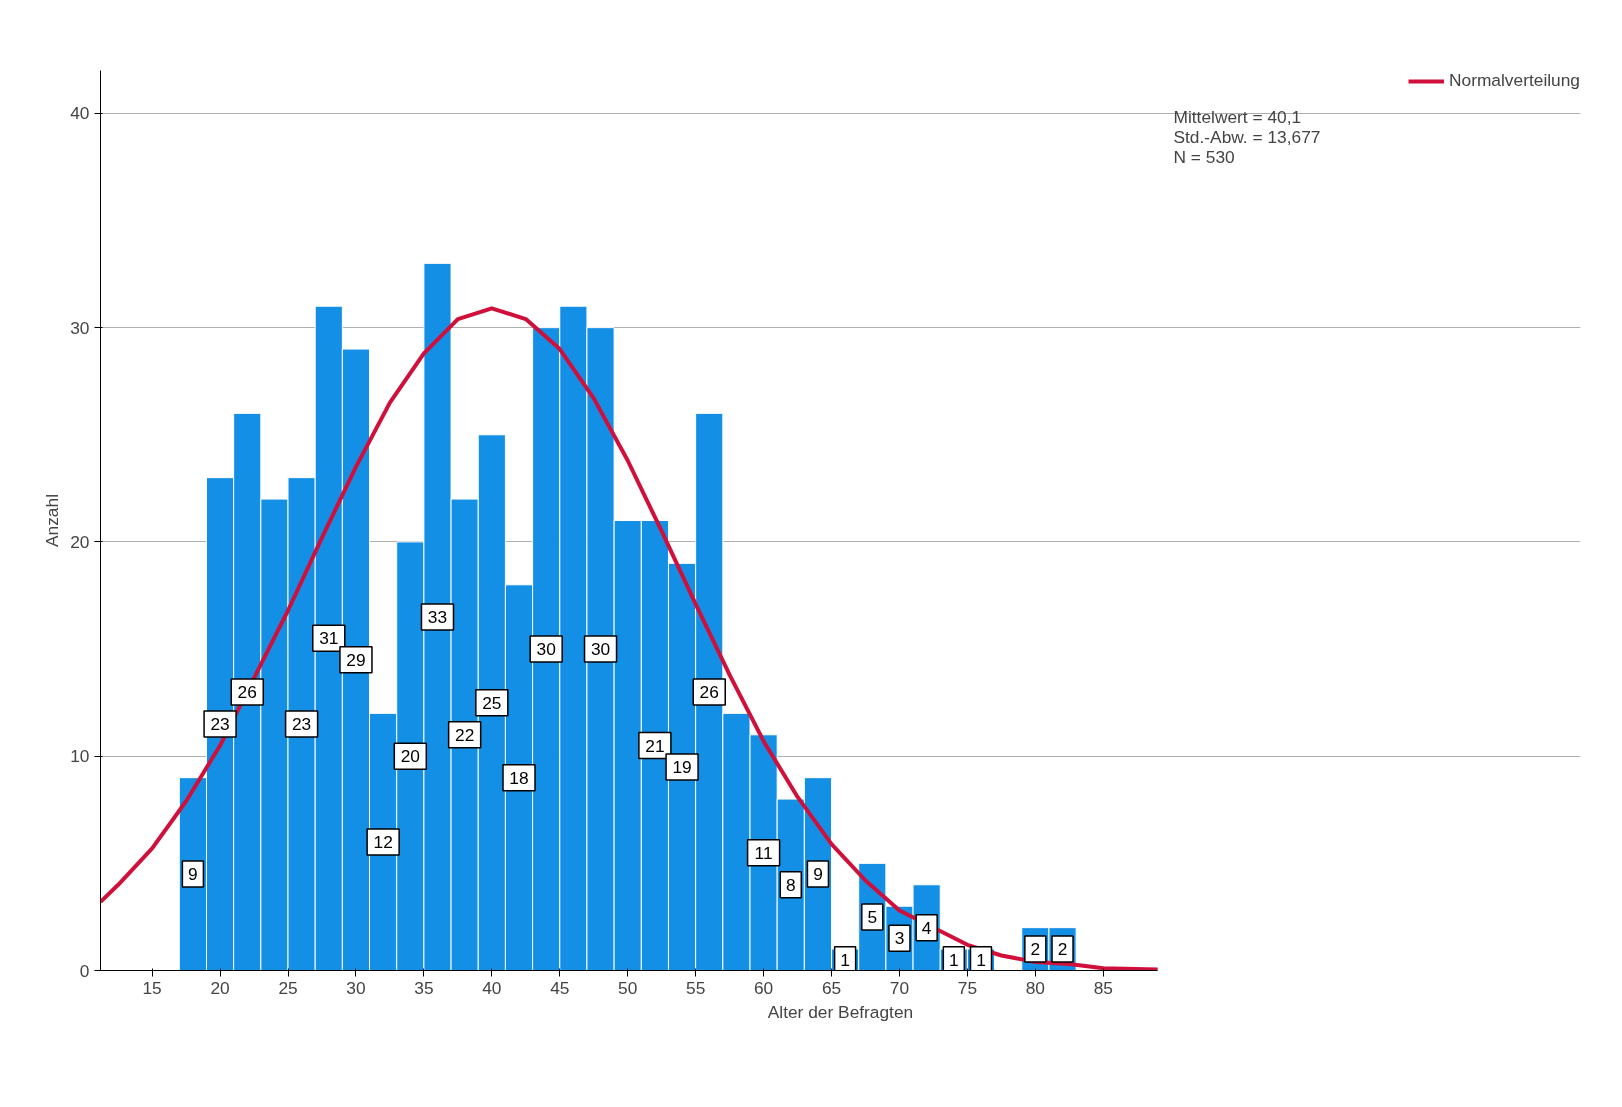 This screenshot has width=1622, height=1107. I want to click on y-tick-label: 40, so click(80, 113).